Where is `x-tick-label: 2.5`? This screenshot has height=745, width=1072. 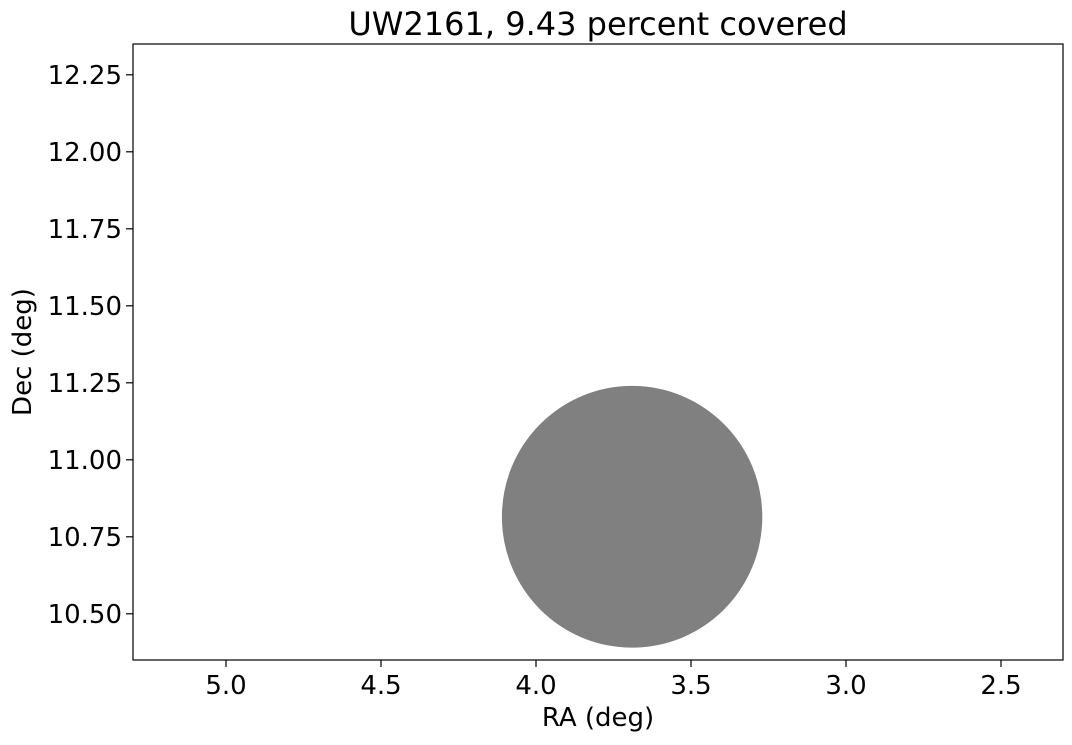
x-tick-label: 2.5 is located at coordinates (1000, 686).